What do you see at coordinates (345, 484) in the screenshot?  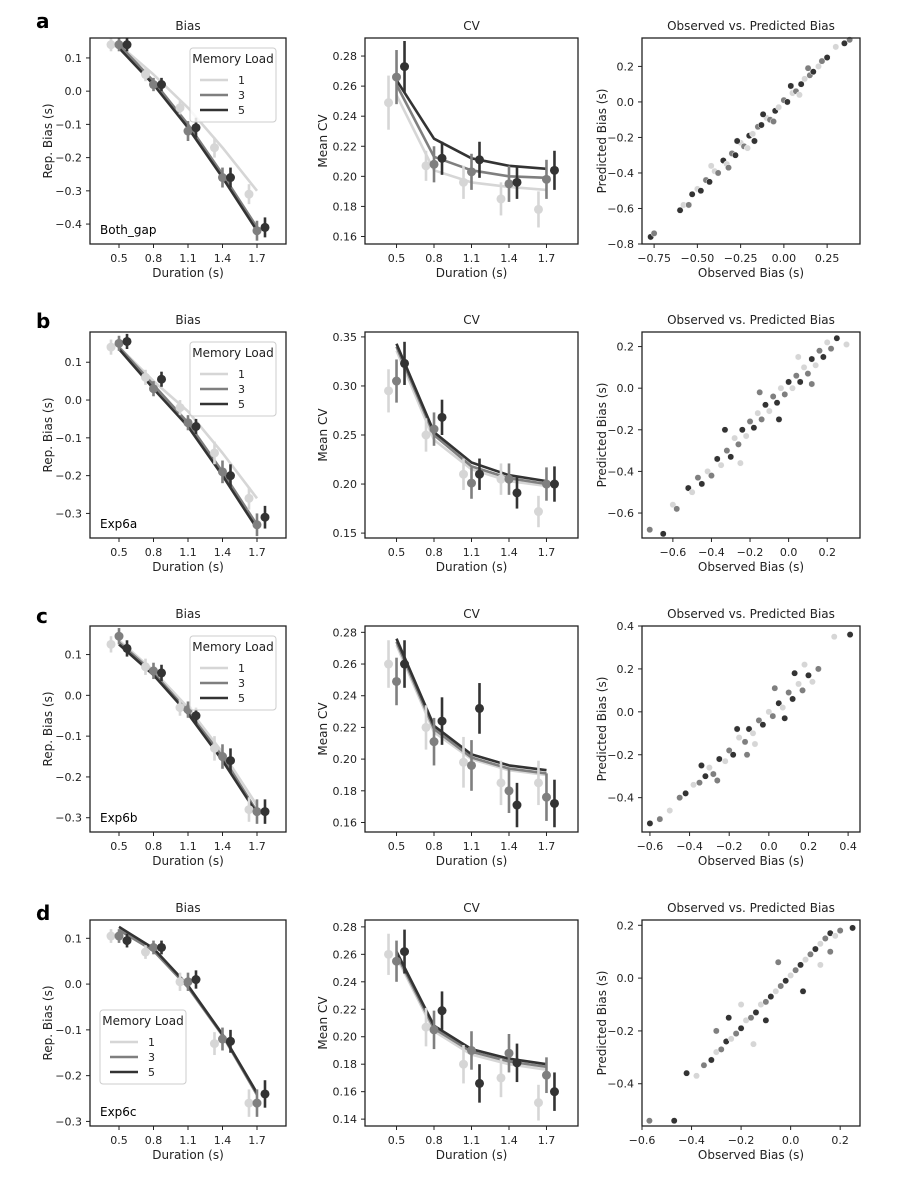 I see `y-tick-label: 0.20` at bounding box center [345, 484].